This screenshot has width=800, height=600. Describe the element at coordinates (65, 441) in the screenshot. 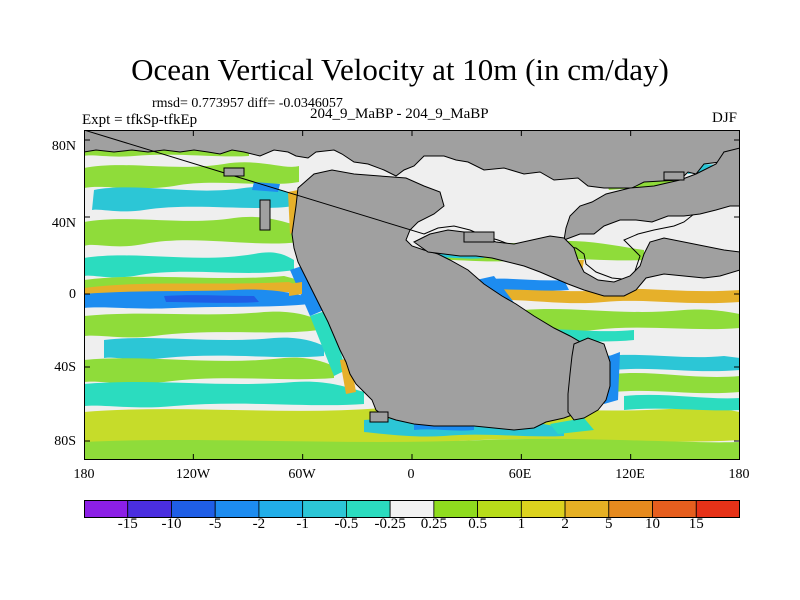

I see `y-tick-label: 80S` at that location.